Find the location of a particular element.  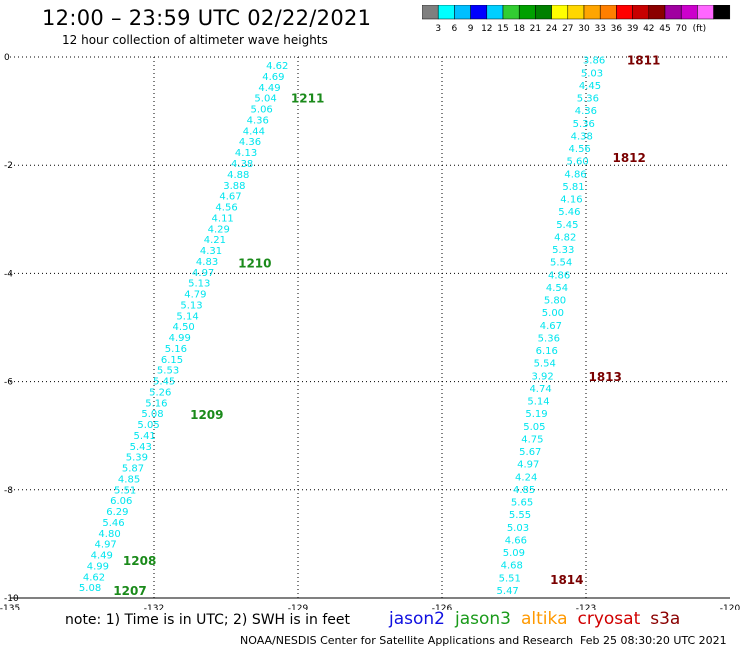

wave-height-label: 5.04 is located at coordinates (265, 99).